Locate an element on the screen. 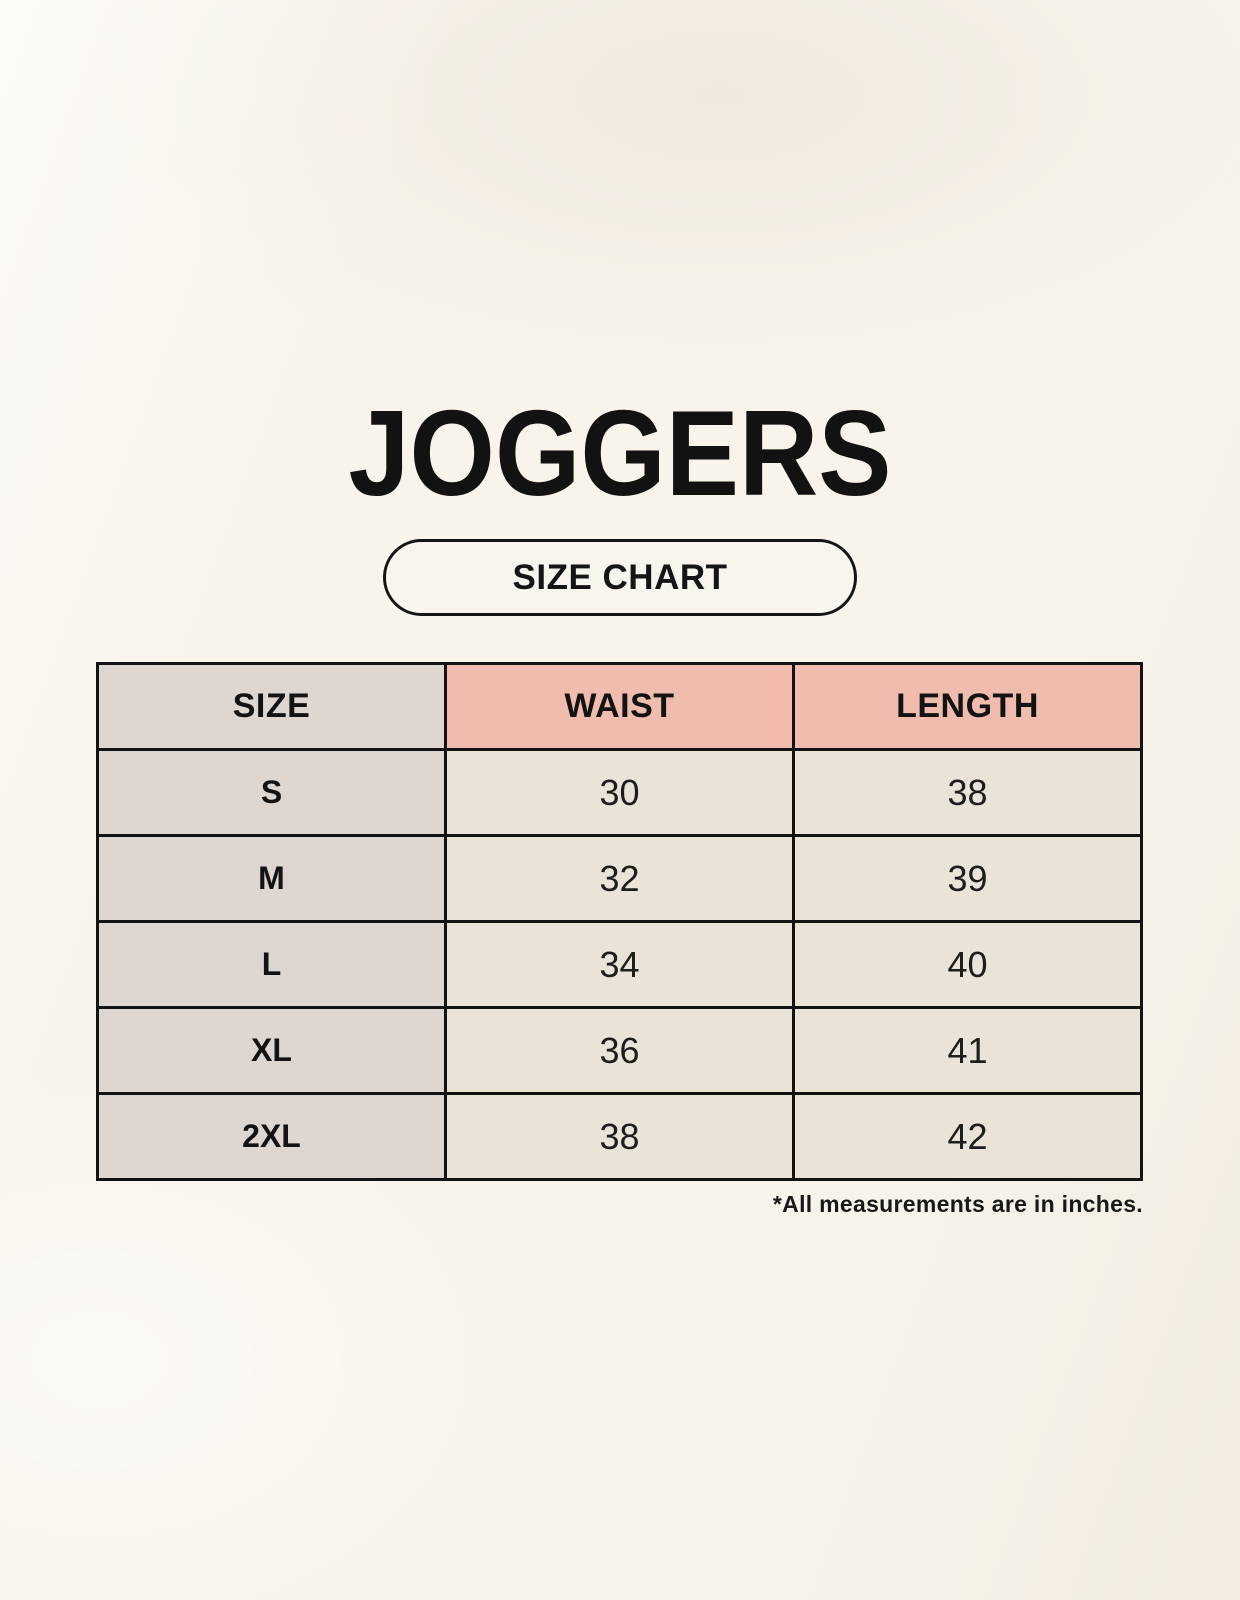 Image resolution: width=1240 pixels, height=1600 pixels. waist-cell: 30 is located at coordinates (619, 792).